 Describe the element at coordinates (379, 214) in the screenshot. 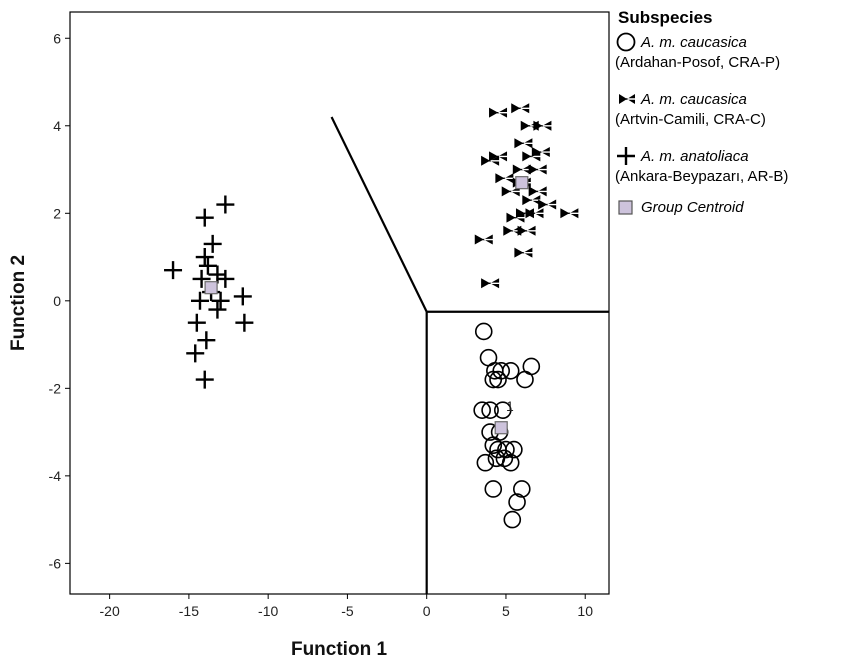

I see `boundary-line` at that location.